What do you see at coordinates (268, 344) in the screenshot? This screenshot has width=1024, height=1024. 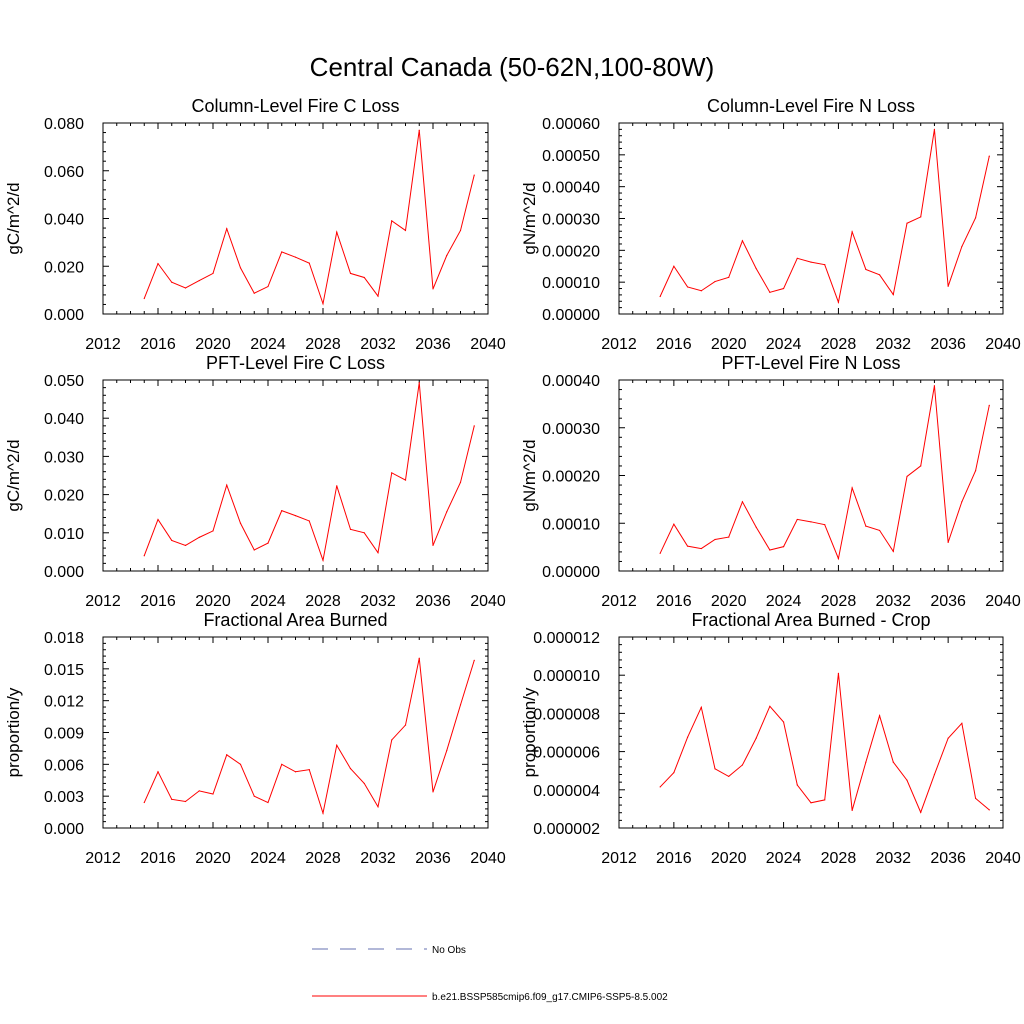 I see `x-tick-label: 2024` at bounding box center [268, 344].